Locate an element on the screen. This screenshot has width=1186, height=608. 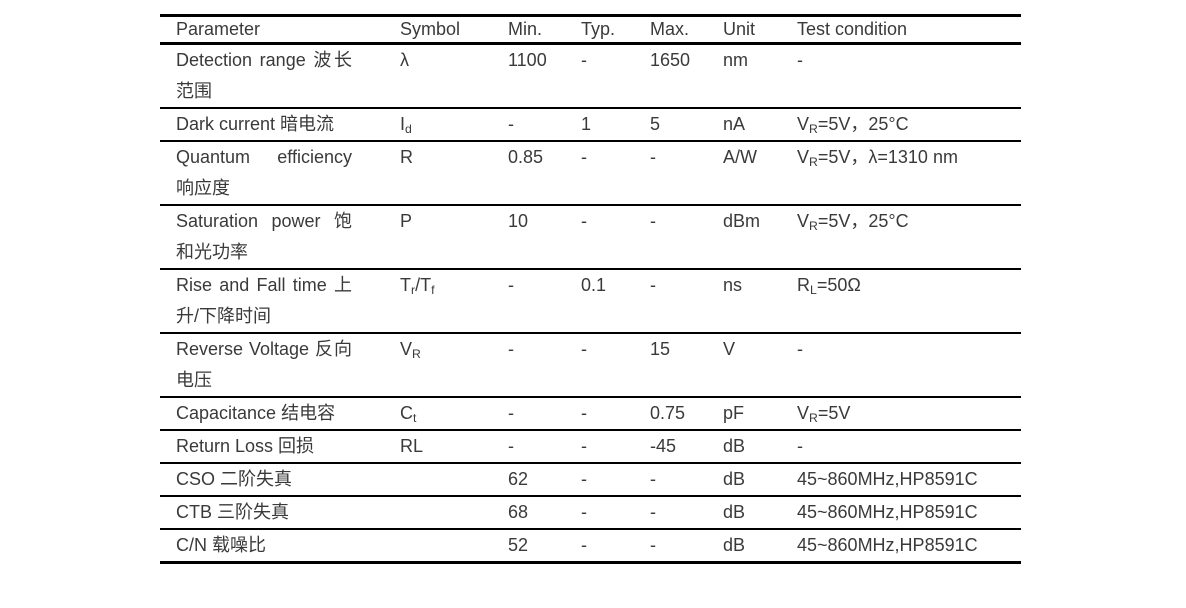
cell-symbol: R is located at coordinates (406, 157).